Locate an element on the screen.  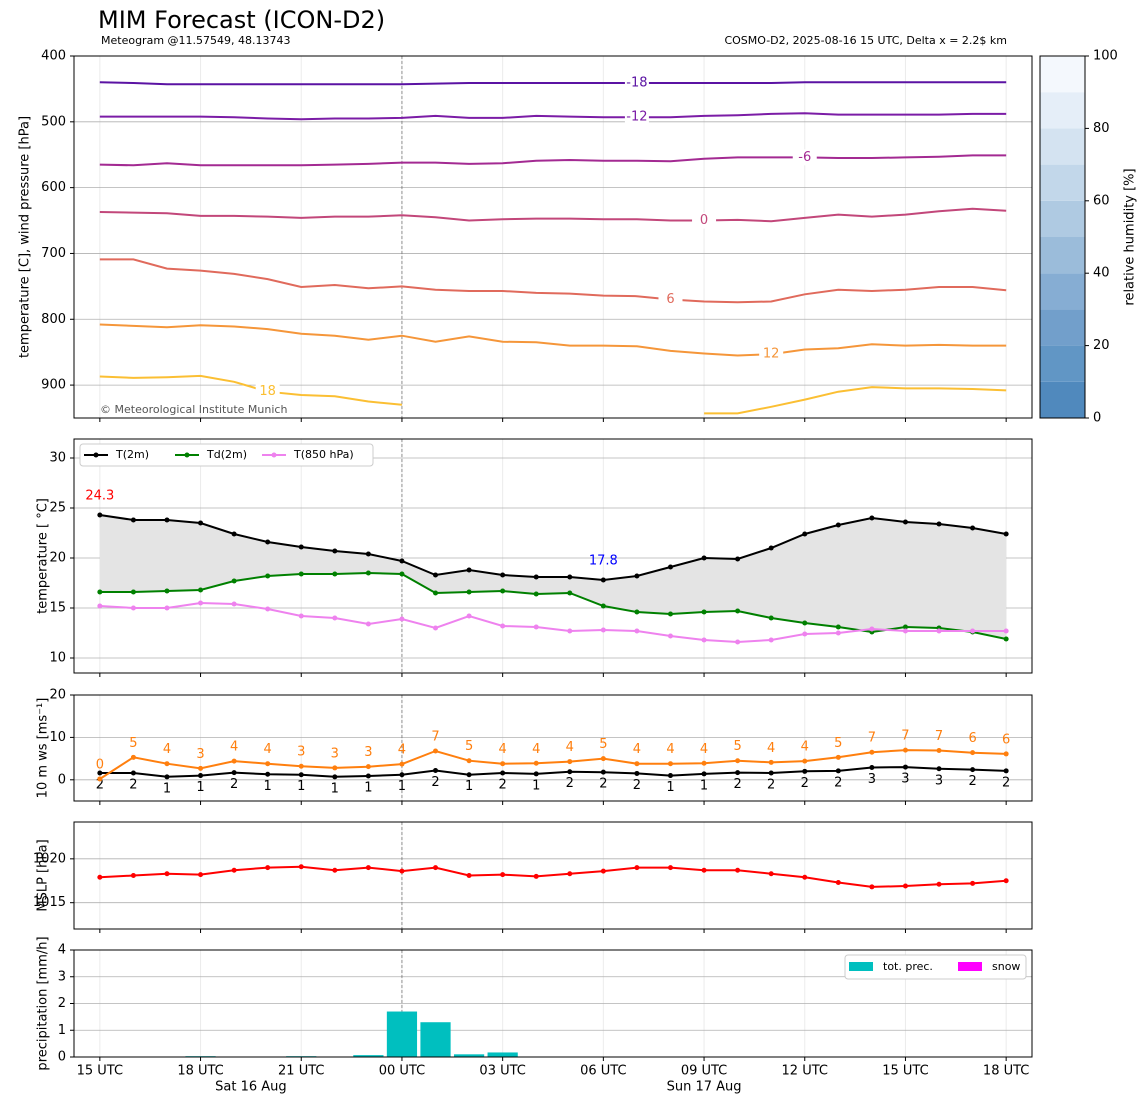
annotation: 24.3 is located at coordinates (99, 496).